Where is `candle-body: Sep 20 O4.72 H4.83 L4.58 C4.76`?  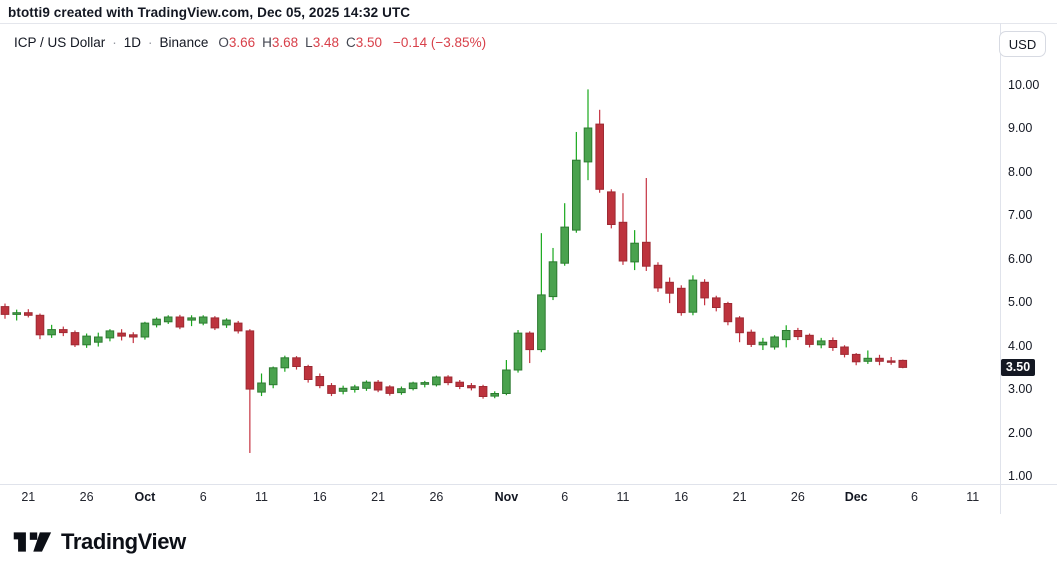 candle-body: Sep 20 O4.72 H4.83 L4.58 C4.76 is located at coordinates (16, 313).